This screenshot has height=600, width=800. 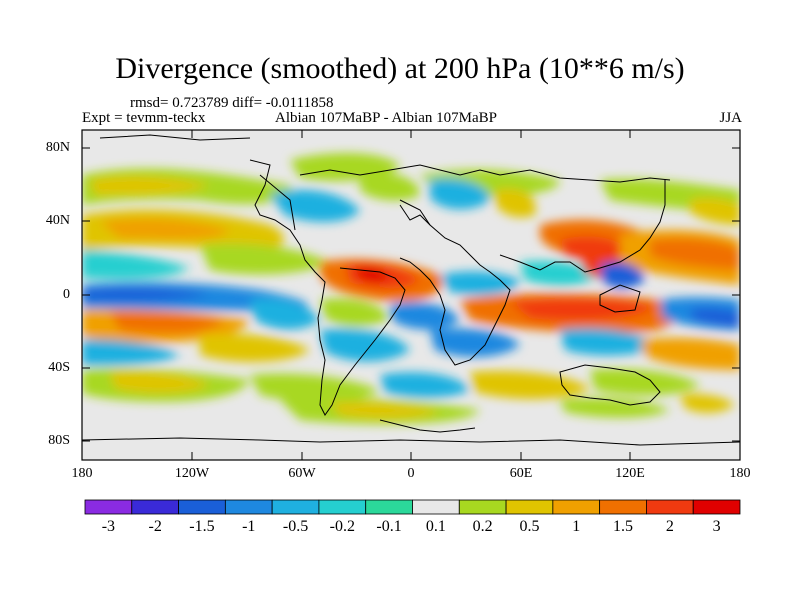 What do you see at coordinates (192, 473) in the screenshot?
I see `x-tick-label: 120W` at bounding box center [192, 473].